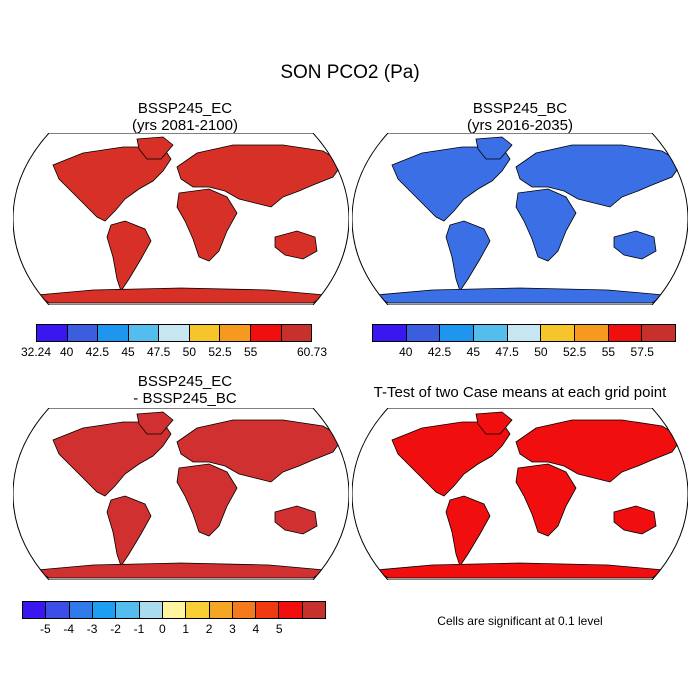 The width and height of the screenshot is (700, 700). Describe the element at coordinates (69, 629) in the screenshot. I see `colorbar-tick-label: -4` at that location.